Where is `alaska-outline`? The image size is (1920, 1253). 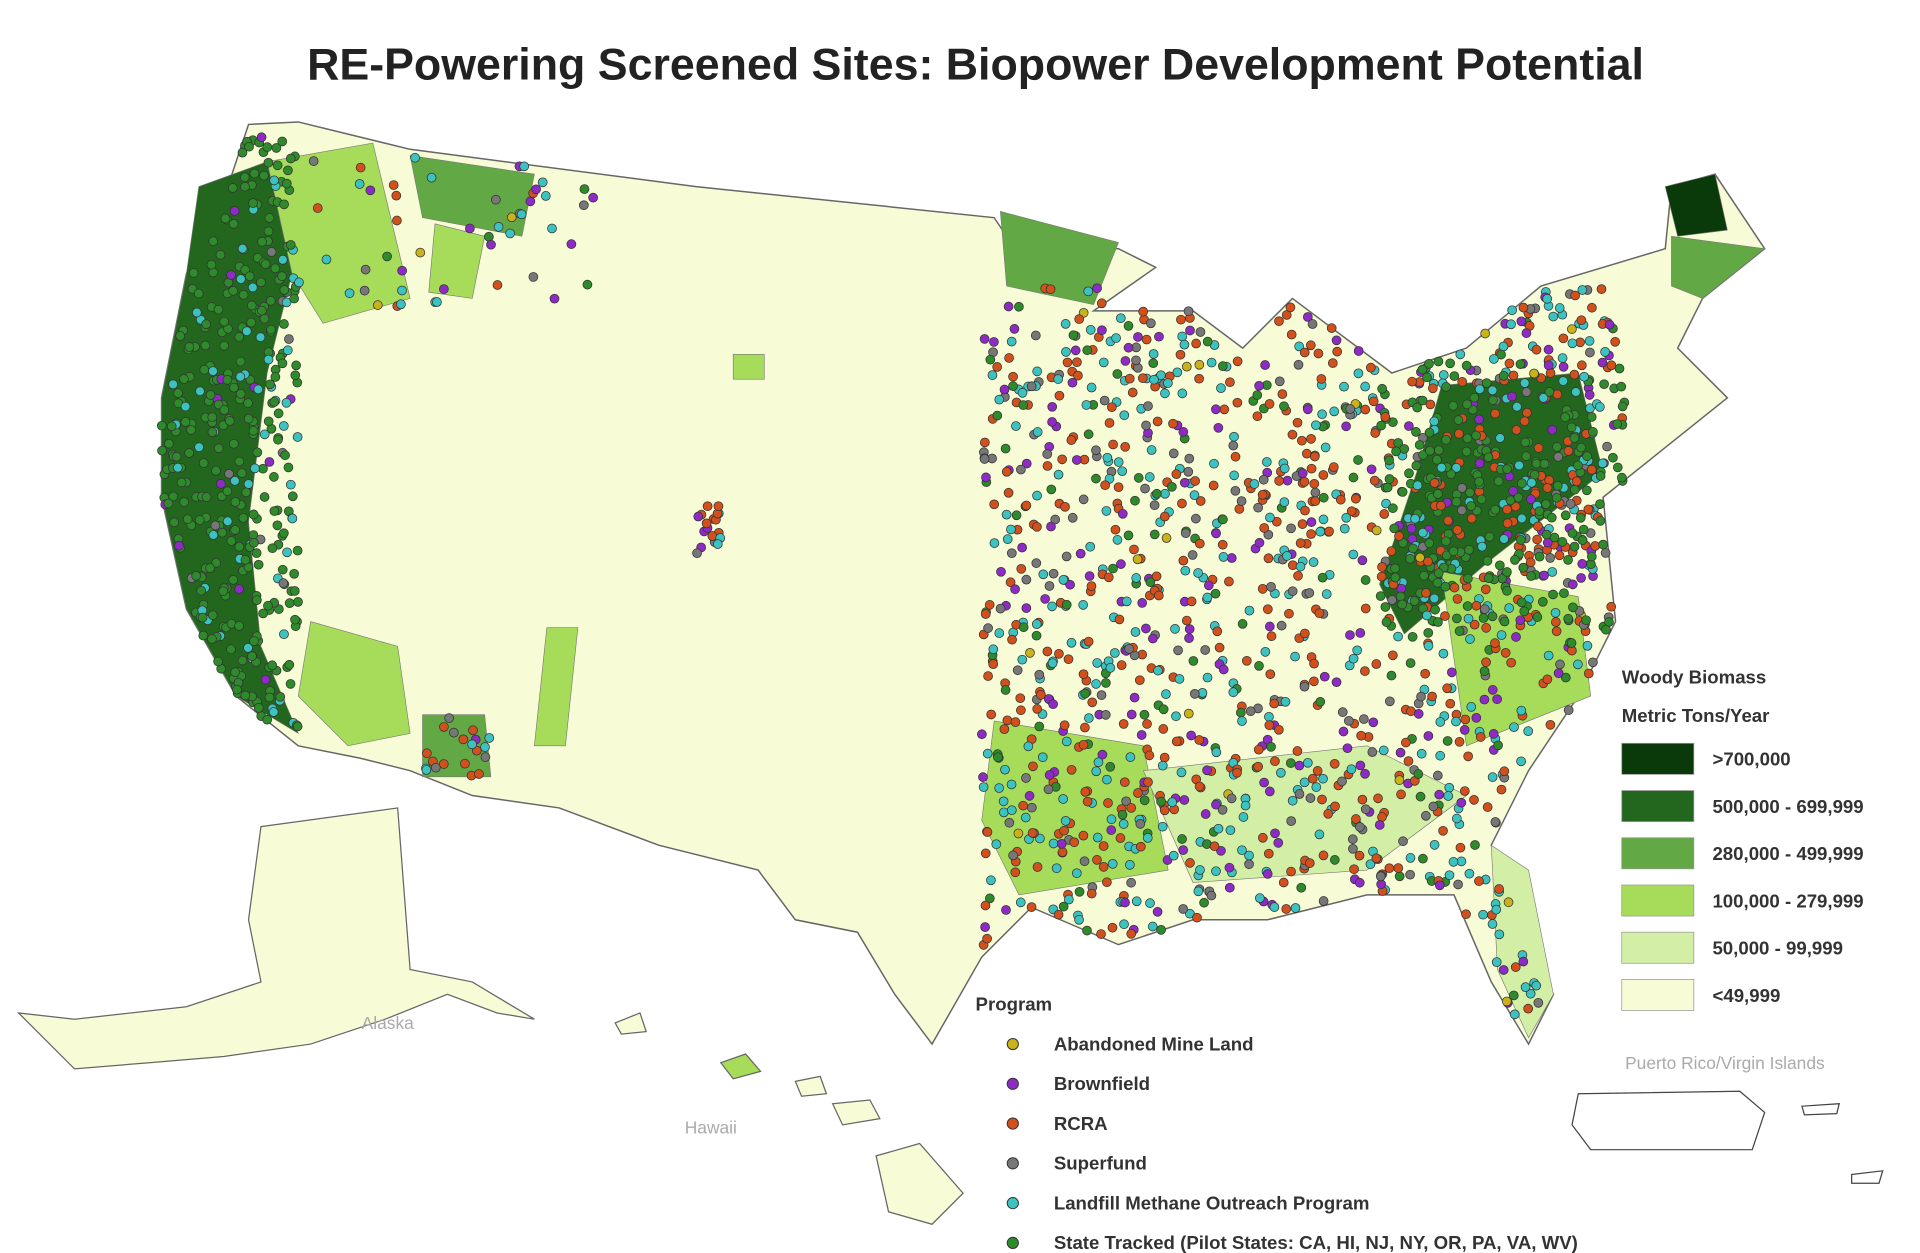
alaska-outline is located at coordinates (275, 938).